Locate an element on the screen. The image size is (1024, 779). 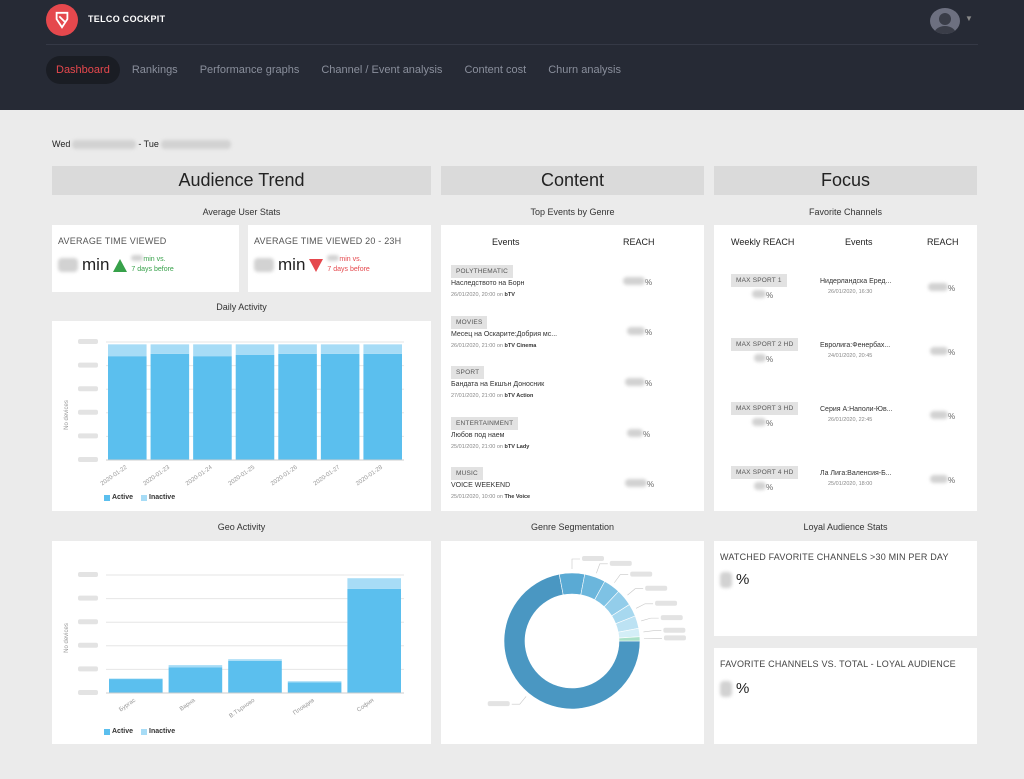
avg-user-stats-title: Average User Stats is located at coordinates (241, 212).